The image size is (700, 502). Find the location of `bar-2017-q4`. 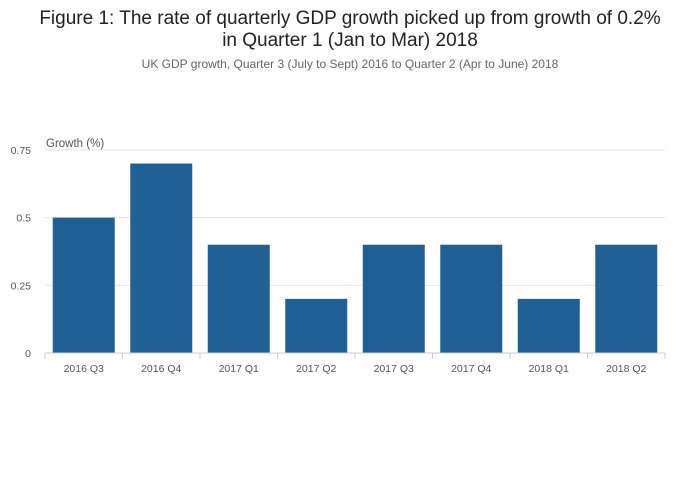

bar-2017-q4 is located at coordinates (471, 298).